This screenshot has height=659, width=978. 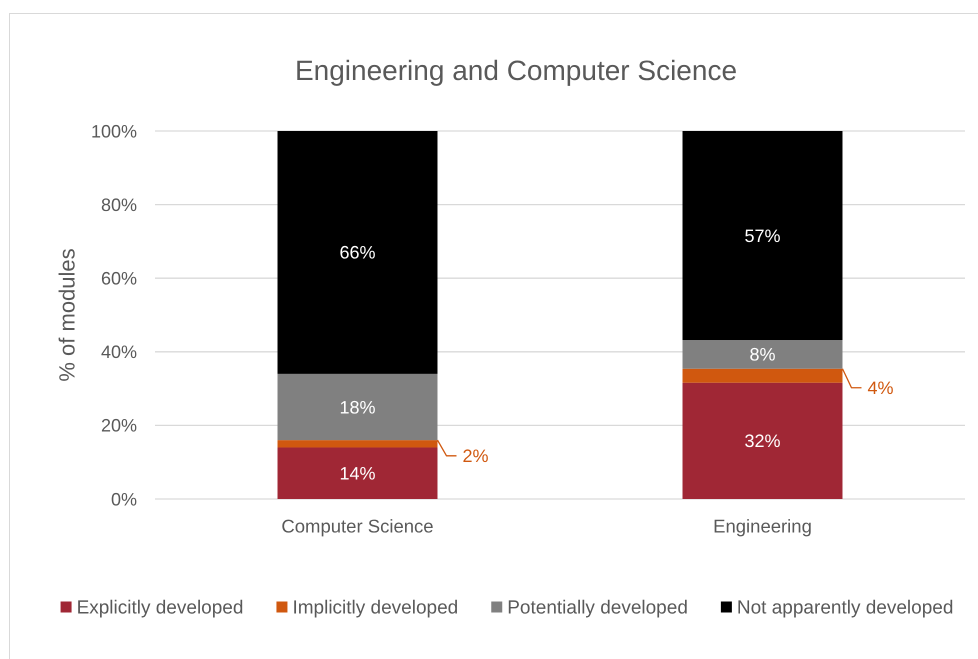 What do you see at coordinates (113, 131) in the screenshot?
I see `y-tick-label: 100%` at bounding box center [113, 131].